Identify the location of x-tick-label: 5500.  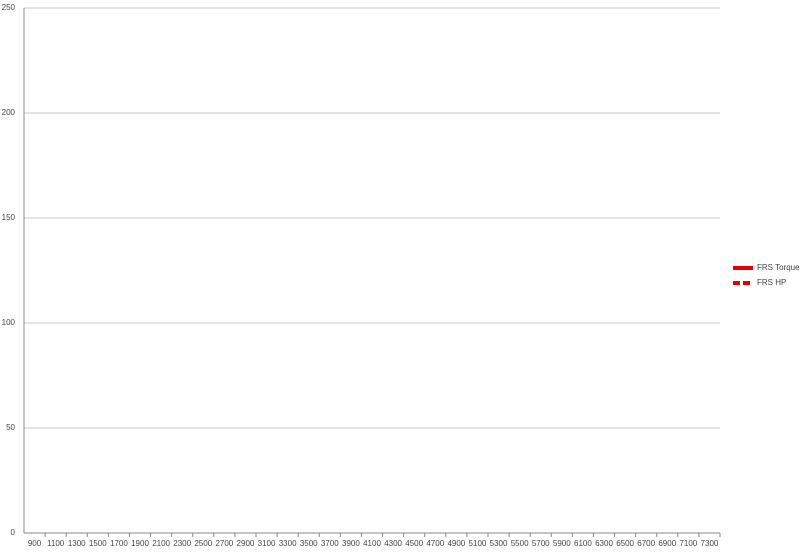
(520, 543).